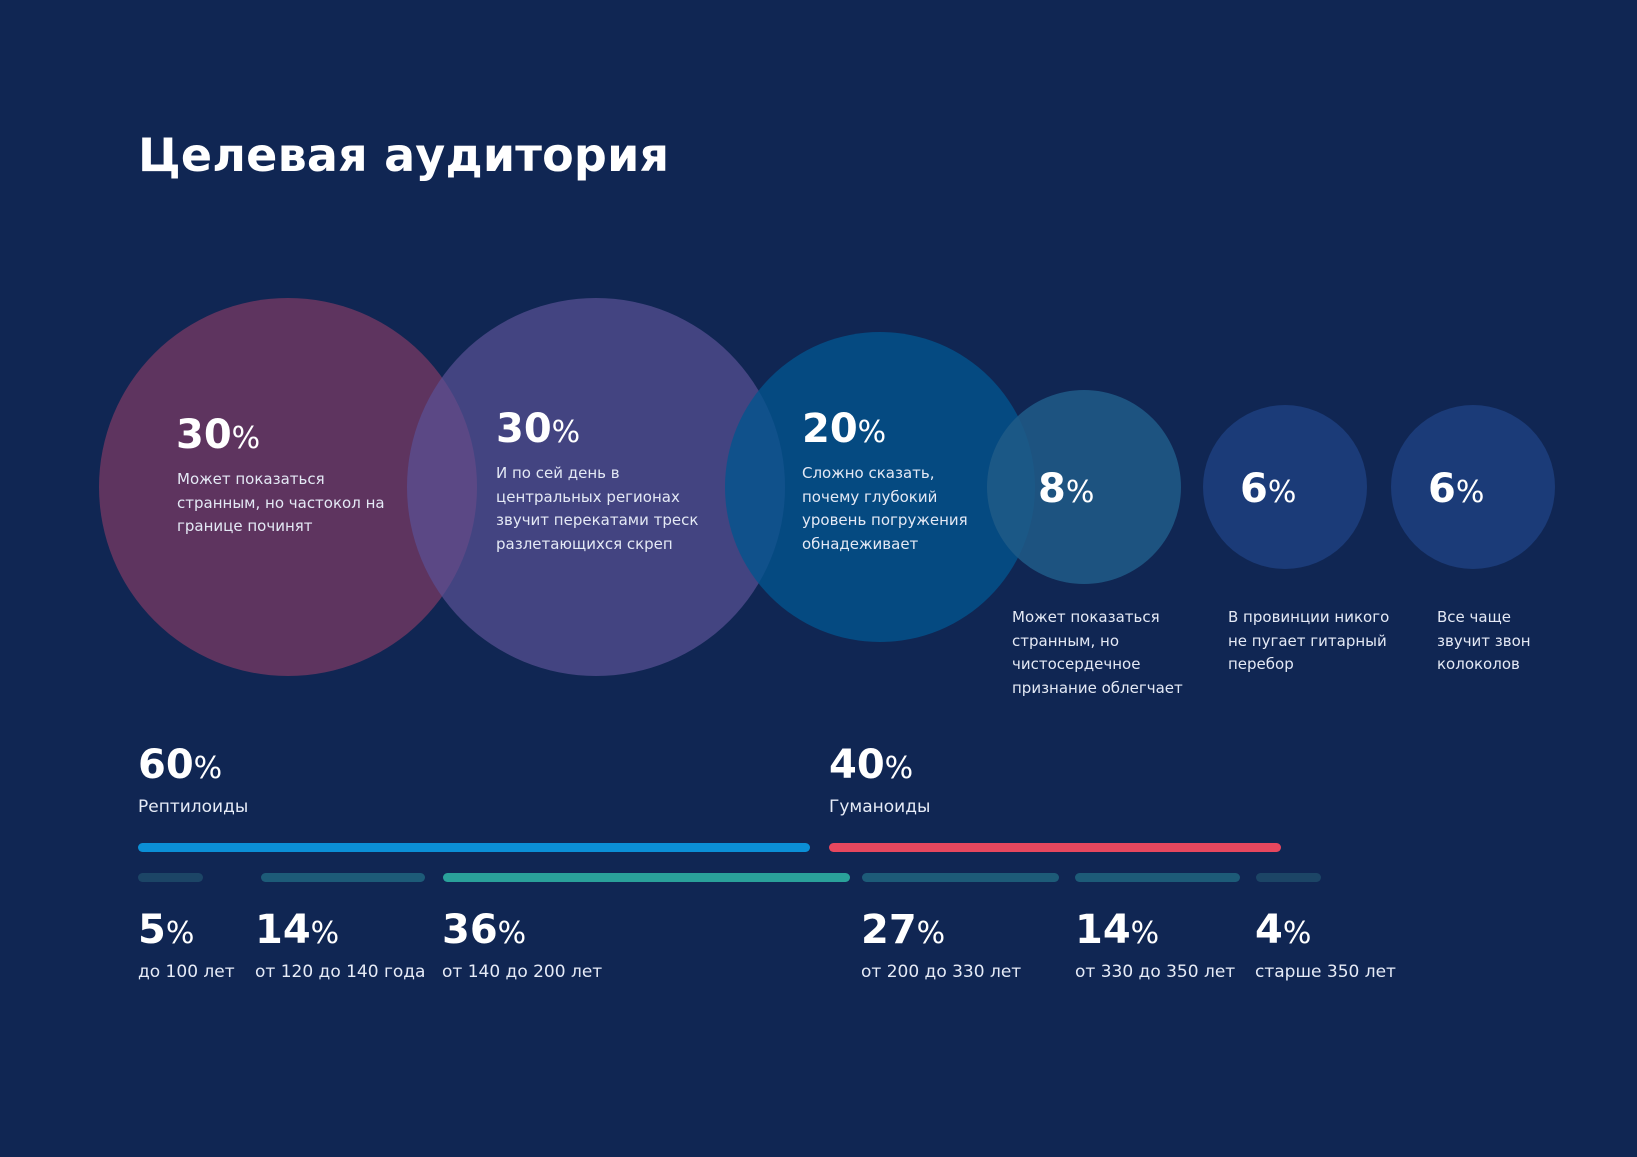  What do you see at coordinates (204, 435) in the screenshot?
I see `bubble-1-percent-value: 30` at bounding box center [204, 435].